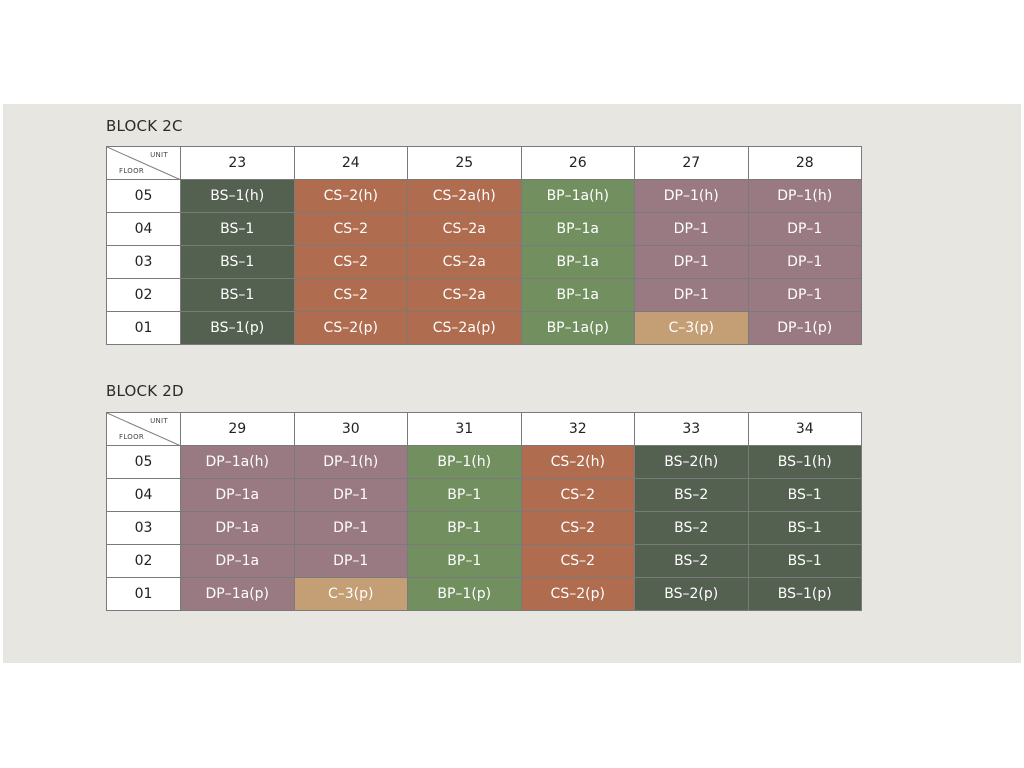 This screenshot has width=1024, height=768. I want to click on unit-number-header: 25, so click(464, 163).